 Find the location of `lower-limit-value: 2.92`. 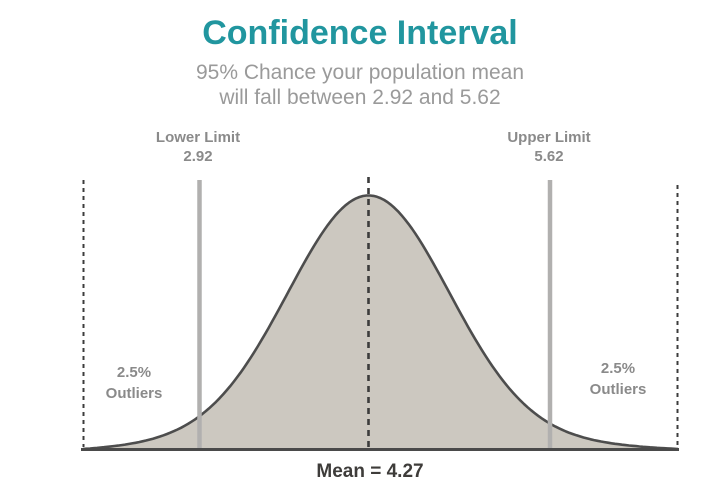

lower-limit-value: 2.92 is located at coordinates (198, 156).